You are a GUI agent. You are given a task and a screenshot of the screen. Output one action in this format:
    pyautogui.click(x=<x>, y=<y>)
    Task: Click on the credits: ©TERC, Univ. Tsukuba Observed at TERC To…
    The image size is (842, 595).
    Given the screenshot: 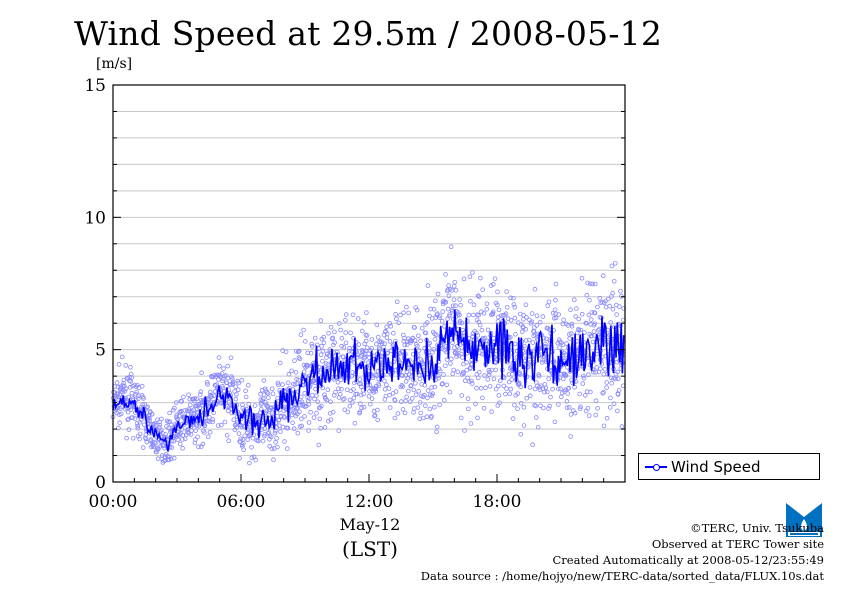 What is the action you would take?
    pyautogui.click(x=622, y=552)
    